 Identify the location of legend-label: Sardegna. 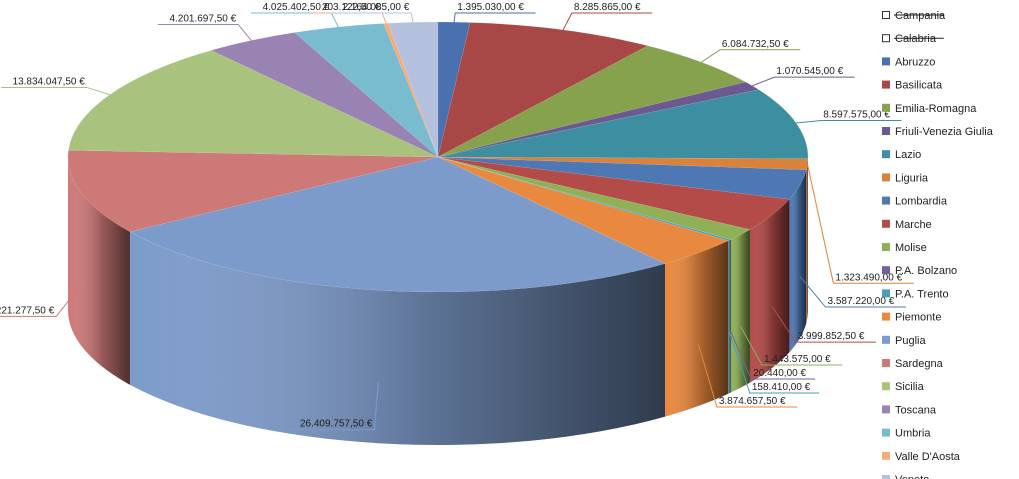
(919, 364).